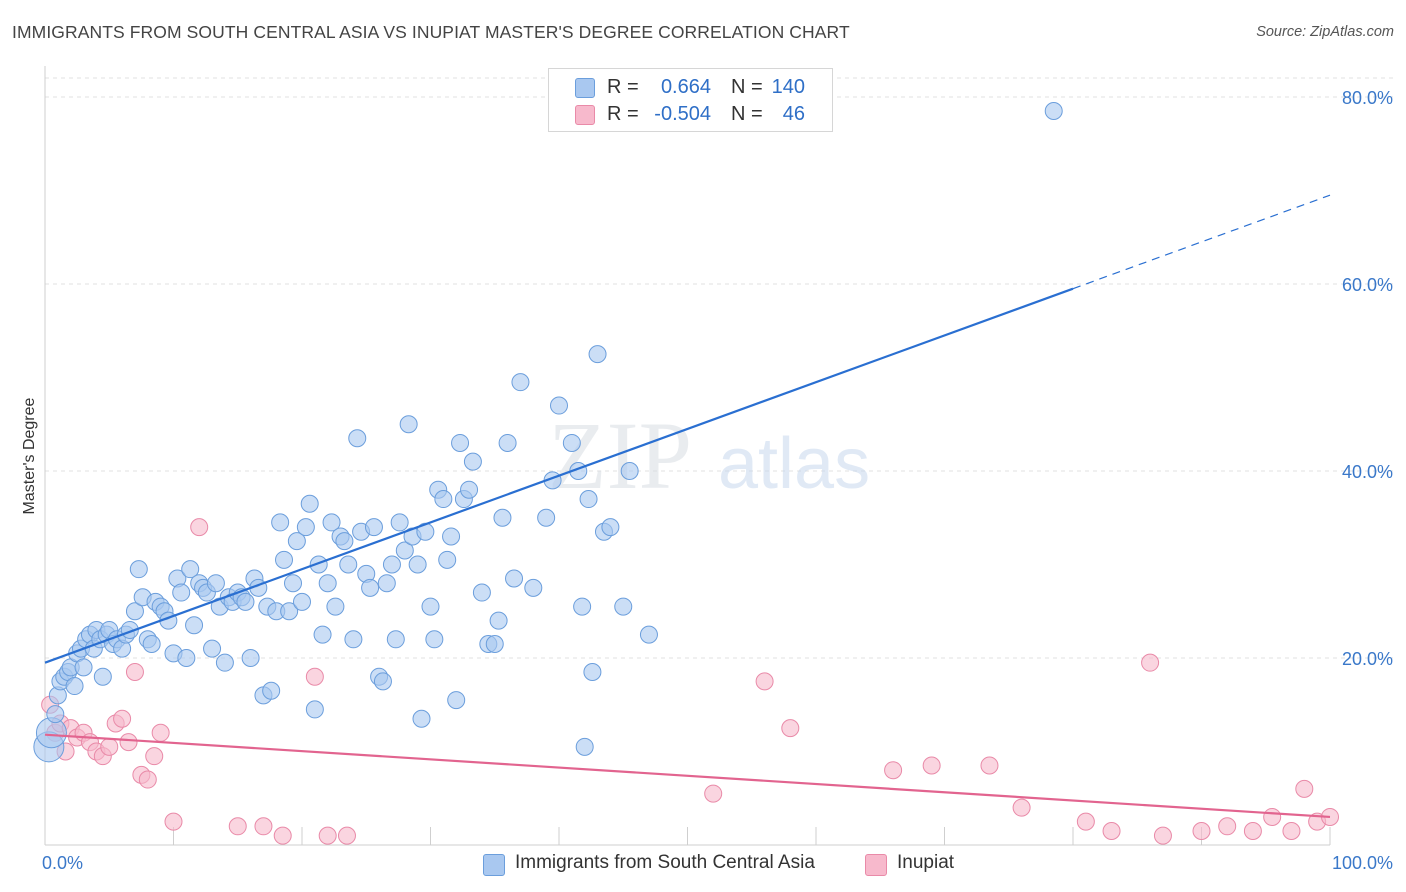 This screenshot has height=892, width=1406. What do you see at coordinates (62, 863) in the screenshot?
I see `x-tick-label: 0.0%` at bounding box center [62, 863].